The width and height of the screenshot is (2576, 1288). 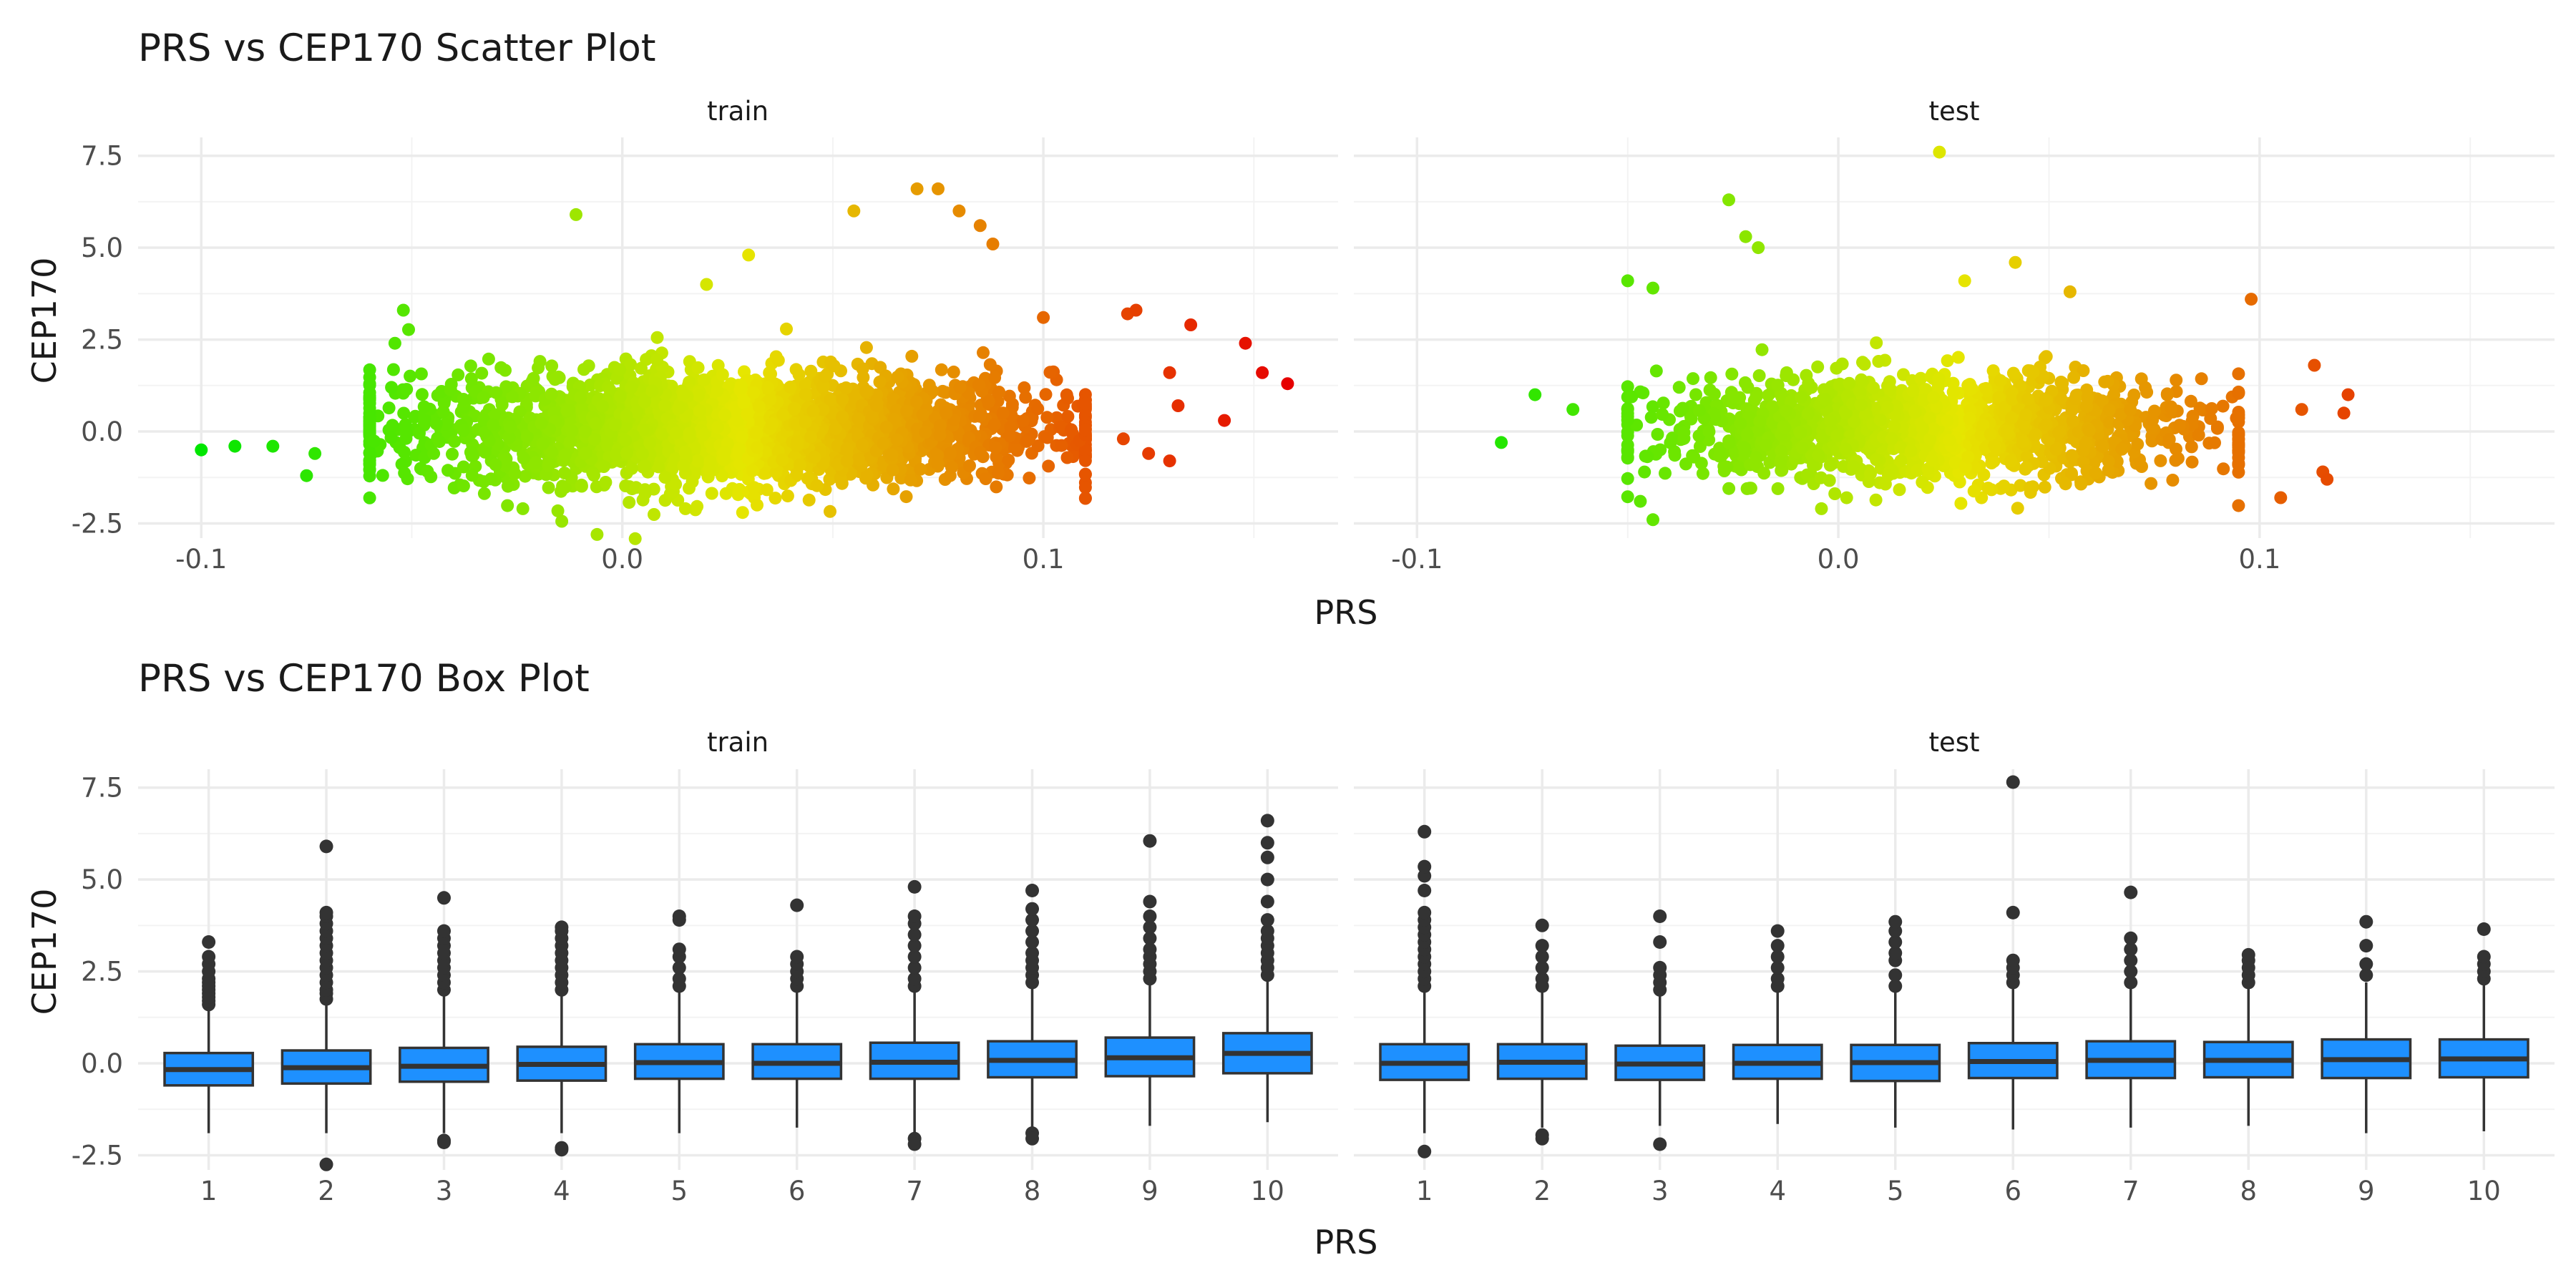 What do you see at coordinates (914, 1191) in the screenshot?
I see `box-x-tick-label: 7` at bounding box center [914, 1191].